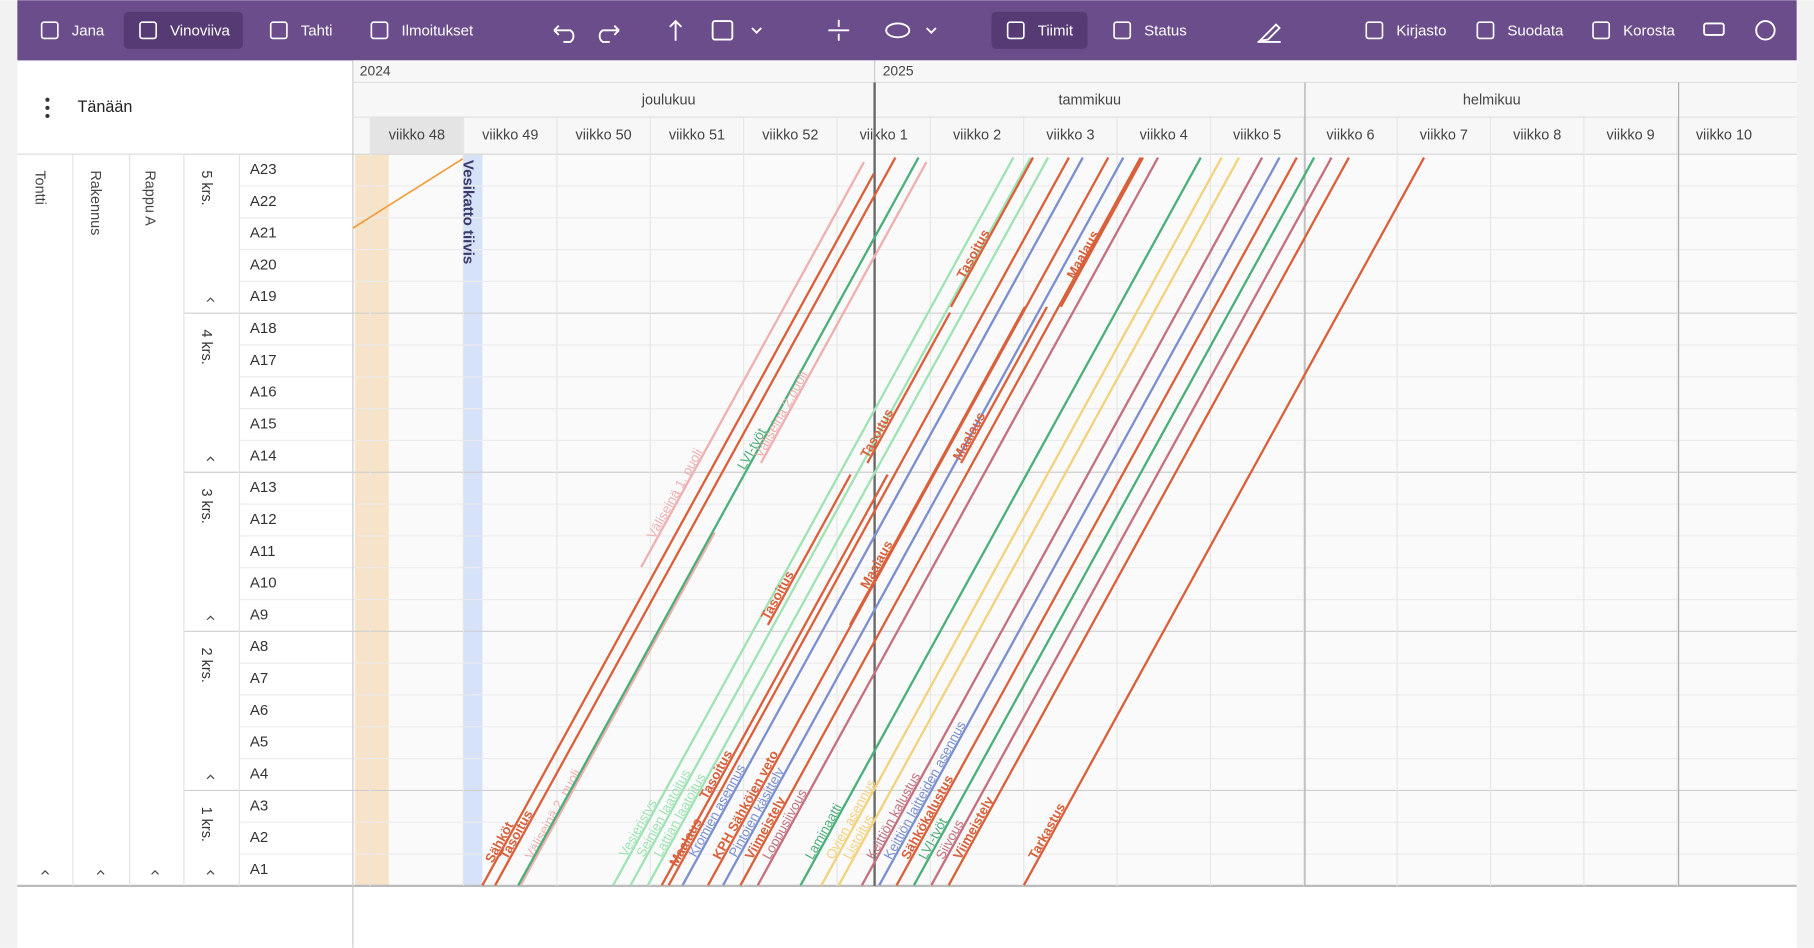 Image resolution: width=1814 pixels, height=948 pixels. I want to click on toolbar-tab: Tahti, so click(317, 30).